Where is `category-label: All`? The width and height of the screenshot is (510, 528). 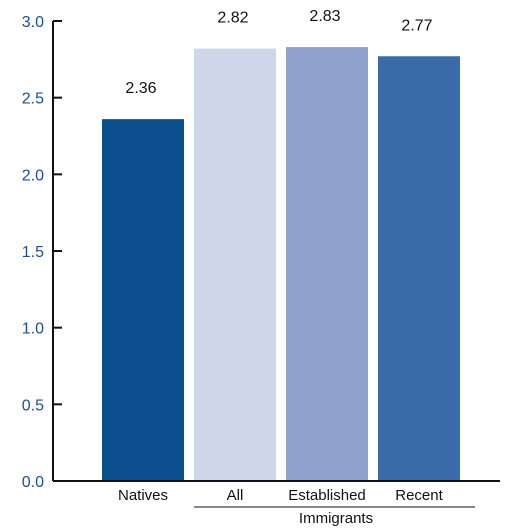
category-label: All is located at coordinates (235, 495).